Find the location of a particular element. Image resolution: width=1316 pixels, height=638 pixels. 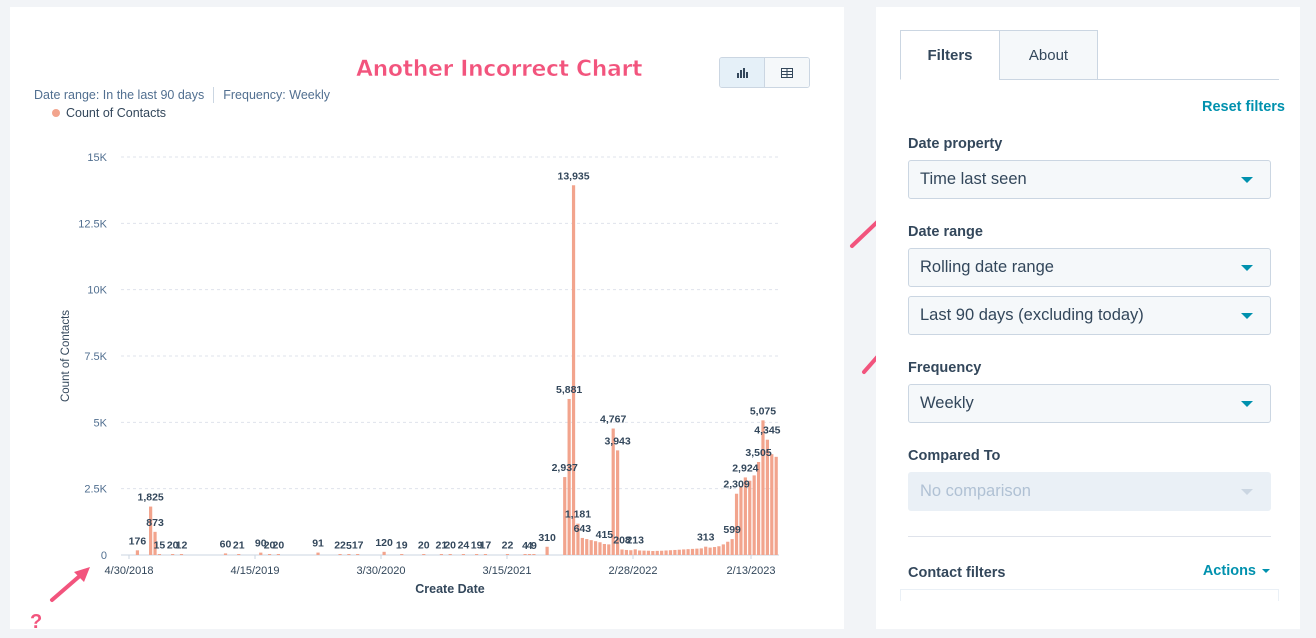

date-range-value: Rolling date range is located at coordinates (987, 267).